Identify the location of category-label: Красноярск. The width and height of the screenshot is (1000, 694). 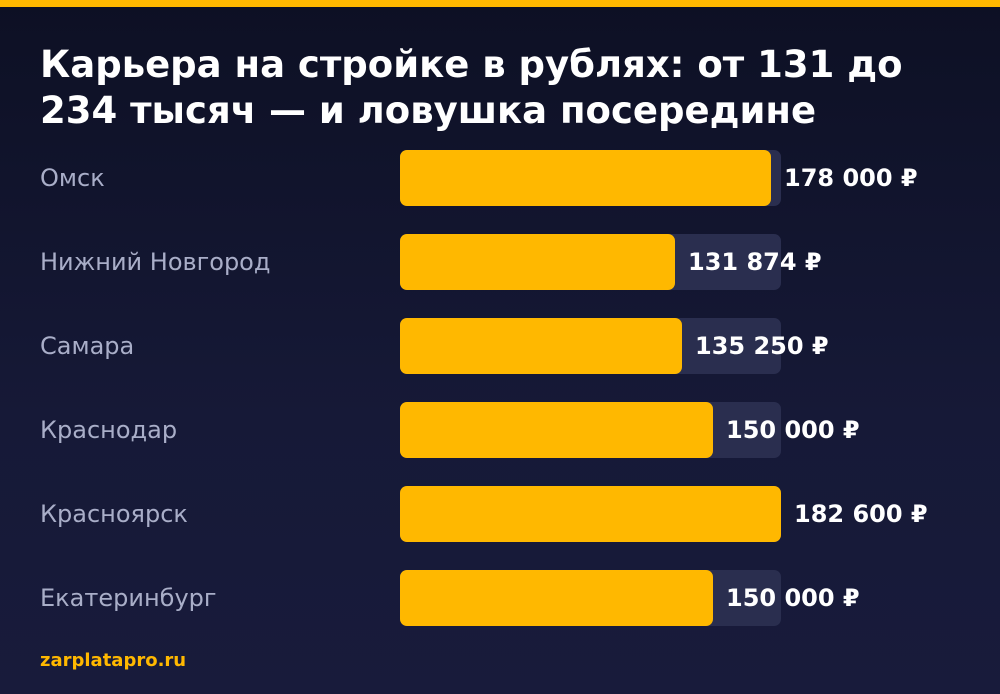
(114, 514).